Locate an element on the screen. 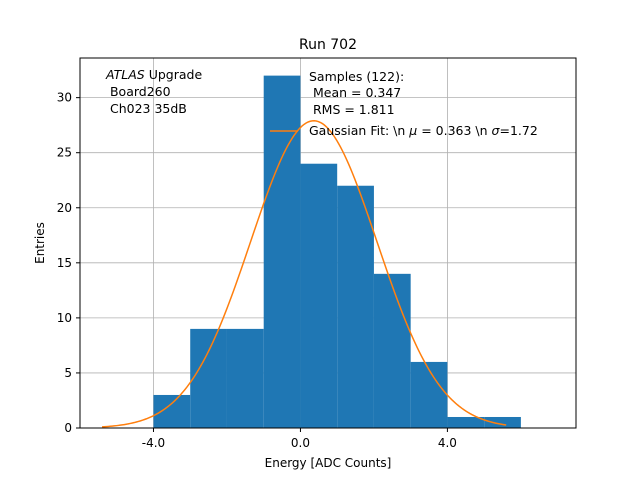  legend-samples-title: Samples (122): is located at coordinates (356, 76).